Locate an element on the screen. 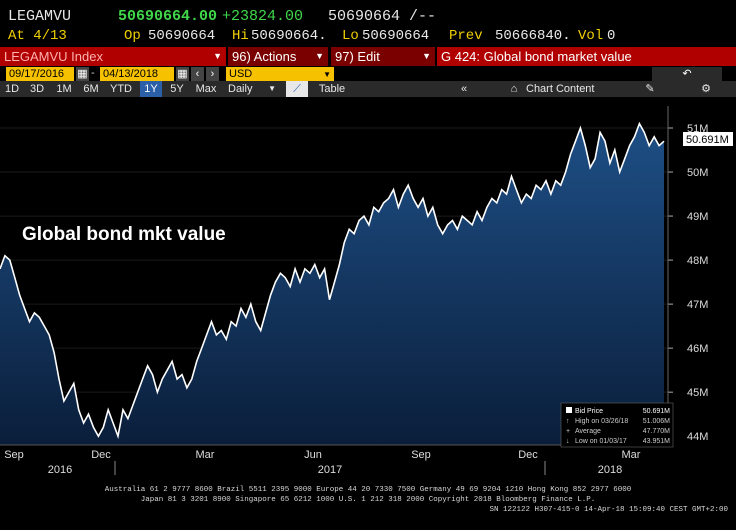 This screenshot has width=736, height=530. legend-low-label: Low on 01/03/17 is located at coordinates (601, 441).